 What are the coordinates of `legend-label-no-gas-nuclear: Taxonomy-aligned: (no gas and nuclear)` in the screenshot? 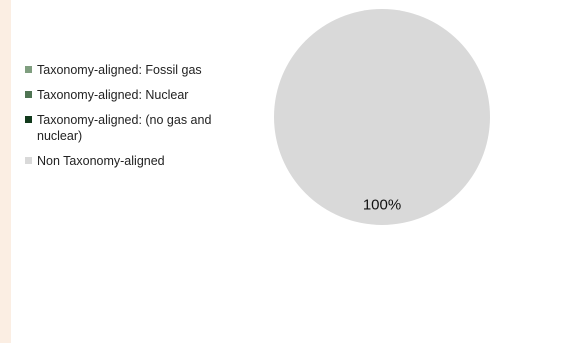 It's located at (124, 128).